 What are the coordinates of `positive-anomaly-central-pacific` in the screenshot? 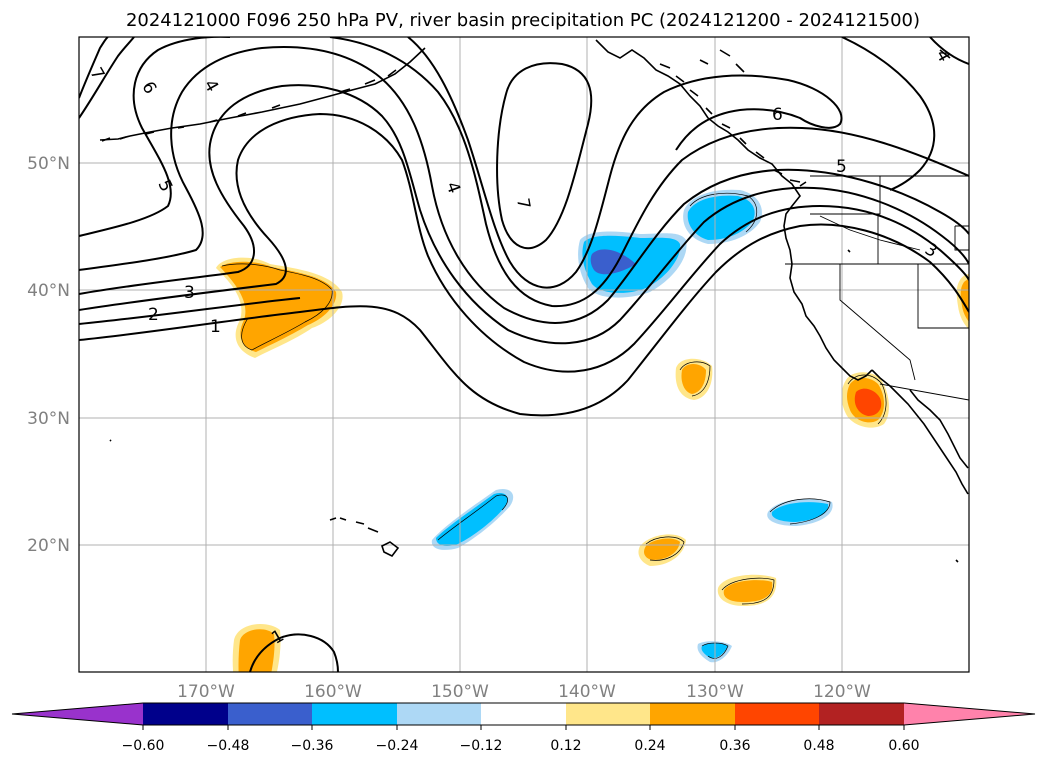 It's located at (279, 307).